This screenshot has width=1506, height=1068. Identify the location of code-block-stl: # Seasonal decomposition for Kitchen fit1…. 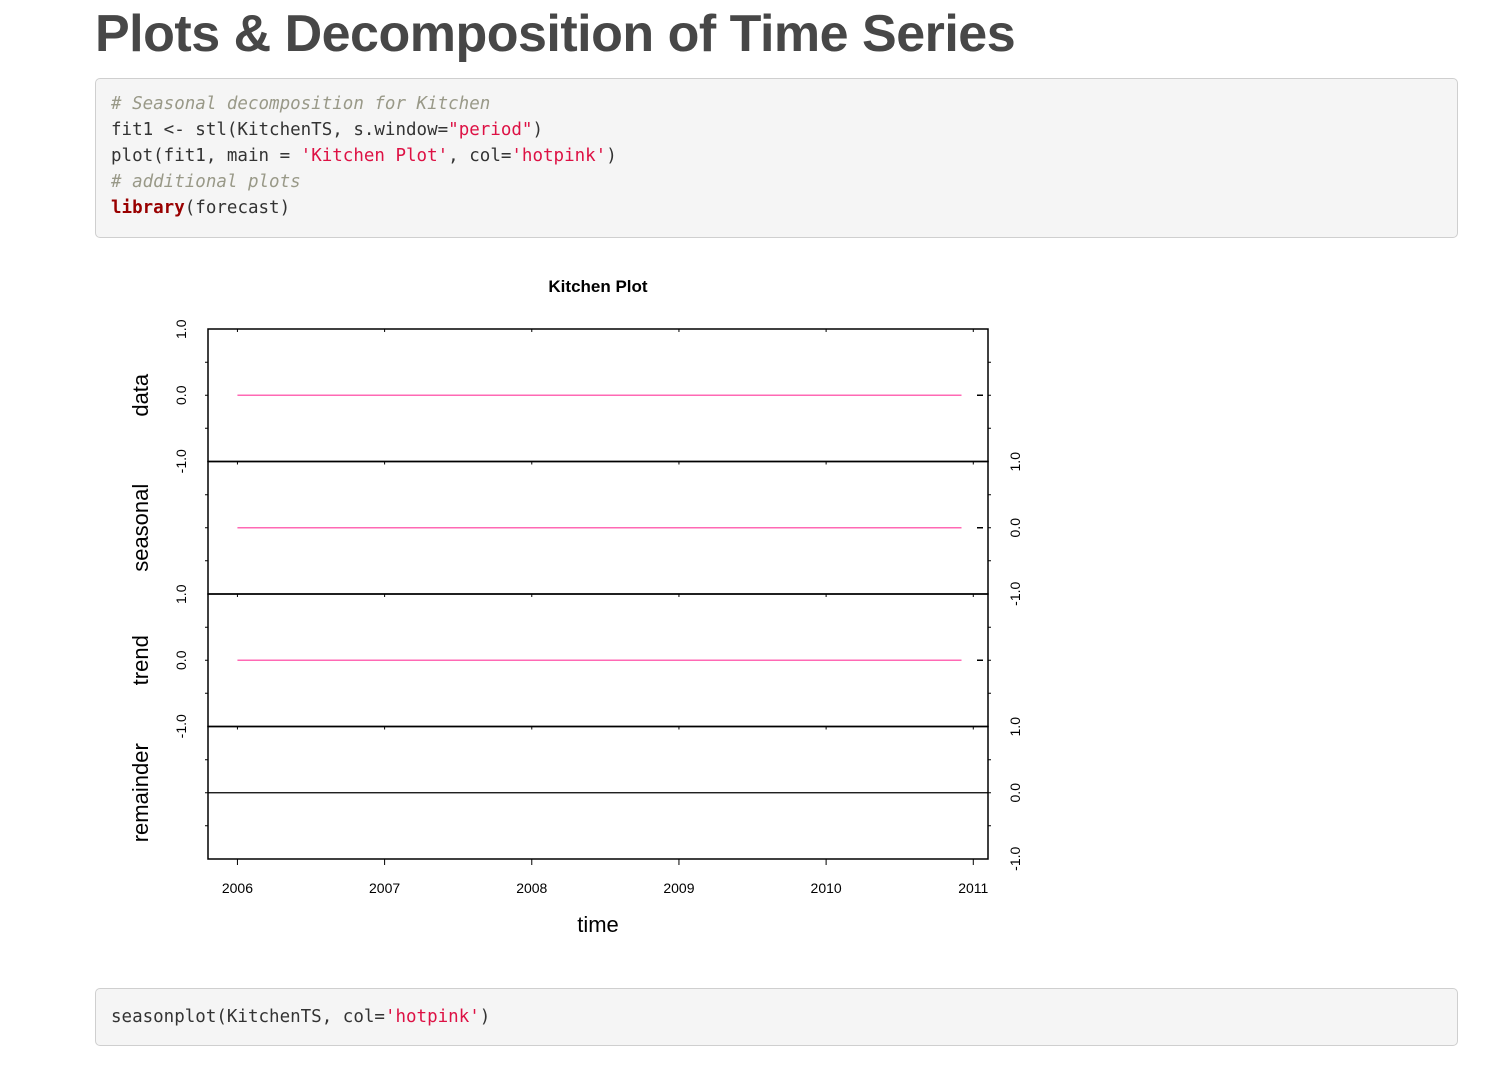
(776, 158).